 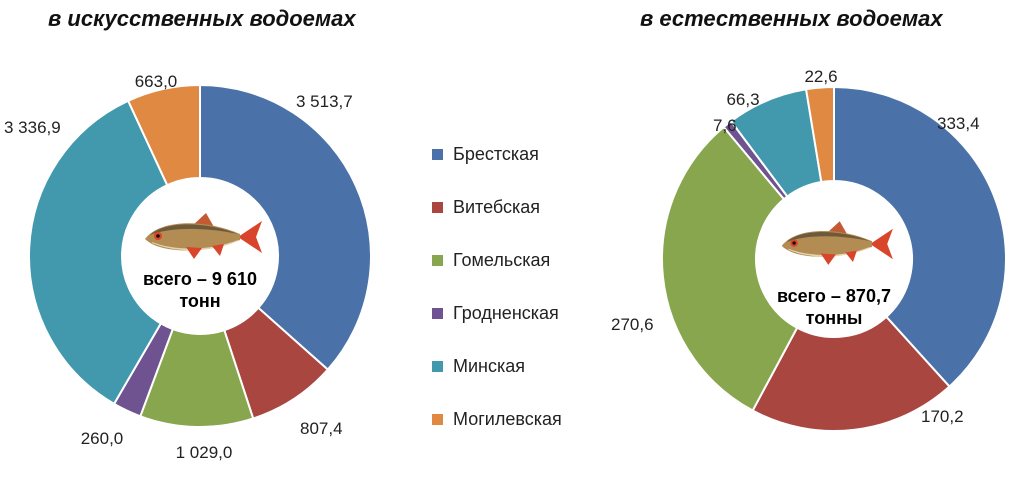 I want to click on center-unit-label: тонны, so click(x=834, y=318).